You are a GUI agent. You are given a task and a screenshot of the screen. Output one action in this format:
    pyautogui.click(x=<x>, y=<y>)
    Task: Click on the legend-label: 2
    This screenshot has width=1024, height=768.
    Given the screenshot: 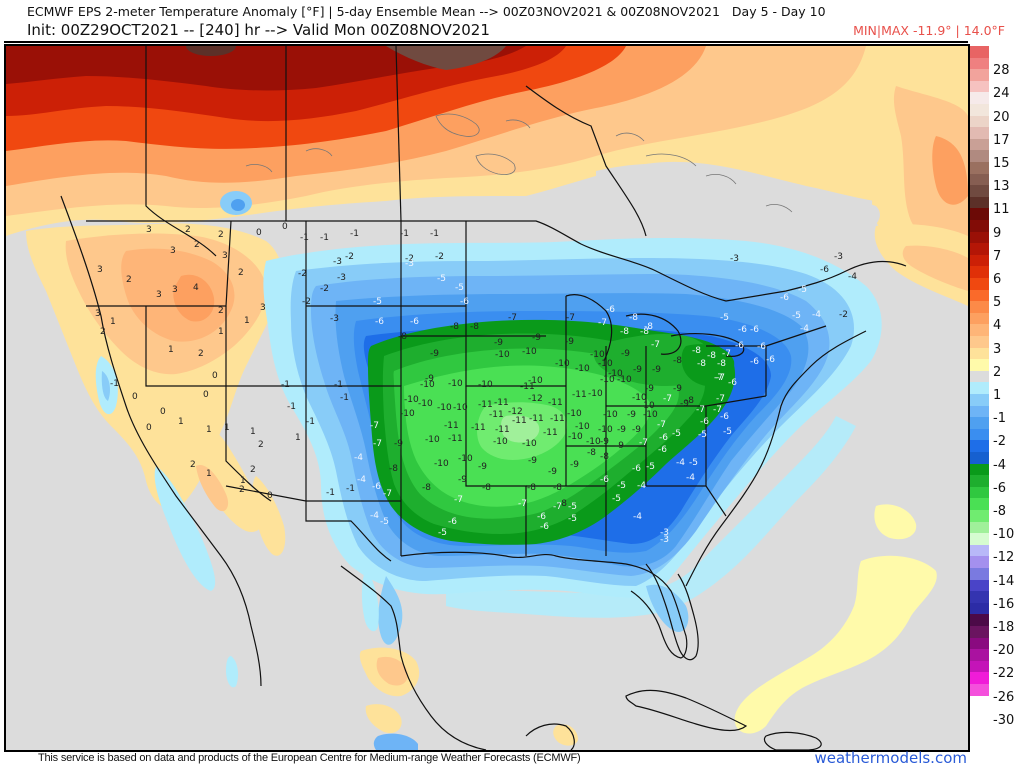 What is the action you would take?
    pyautogui.click(x=997, y=372)
    